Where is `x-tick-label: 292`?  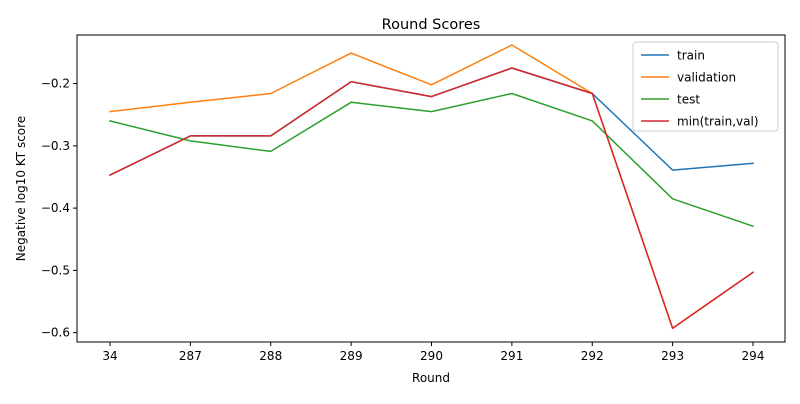 x-tick-label: 292 is located at coordinates (592, 356).